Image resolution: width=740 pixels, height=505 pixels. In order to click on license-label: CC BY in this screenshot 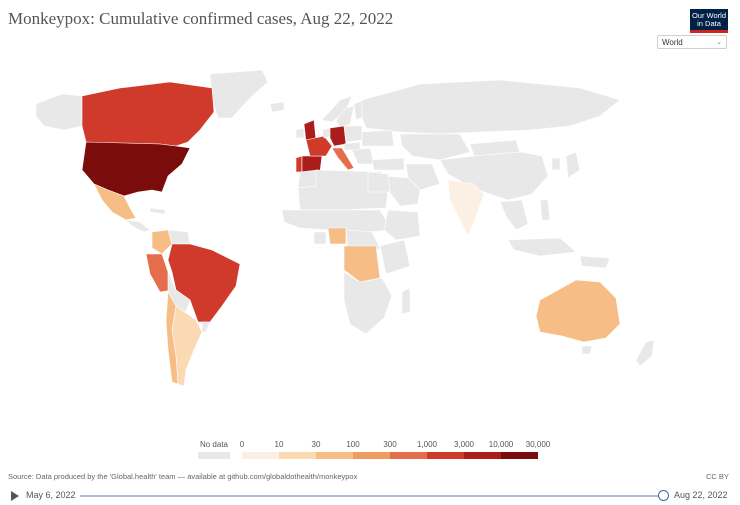, I will do `click(717, 476)`.